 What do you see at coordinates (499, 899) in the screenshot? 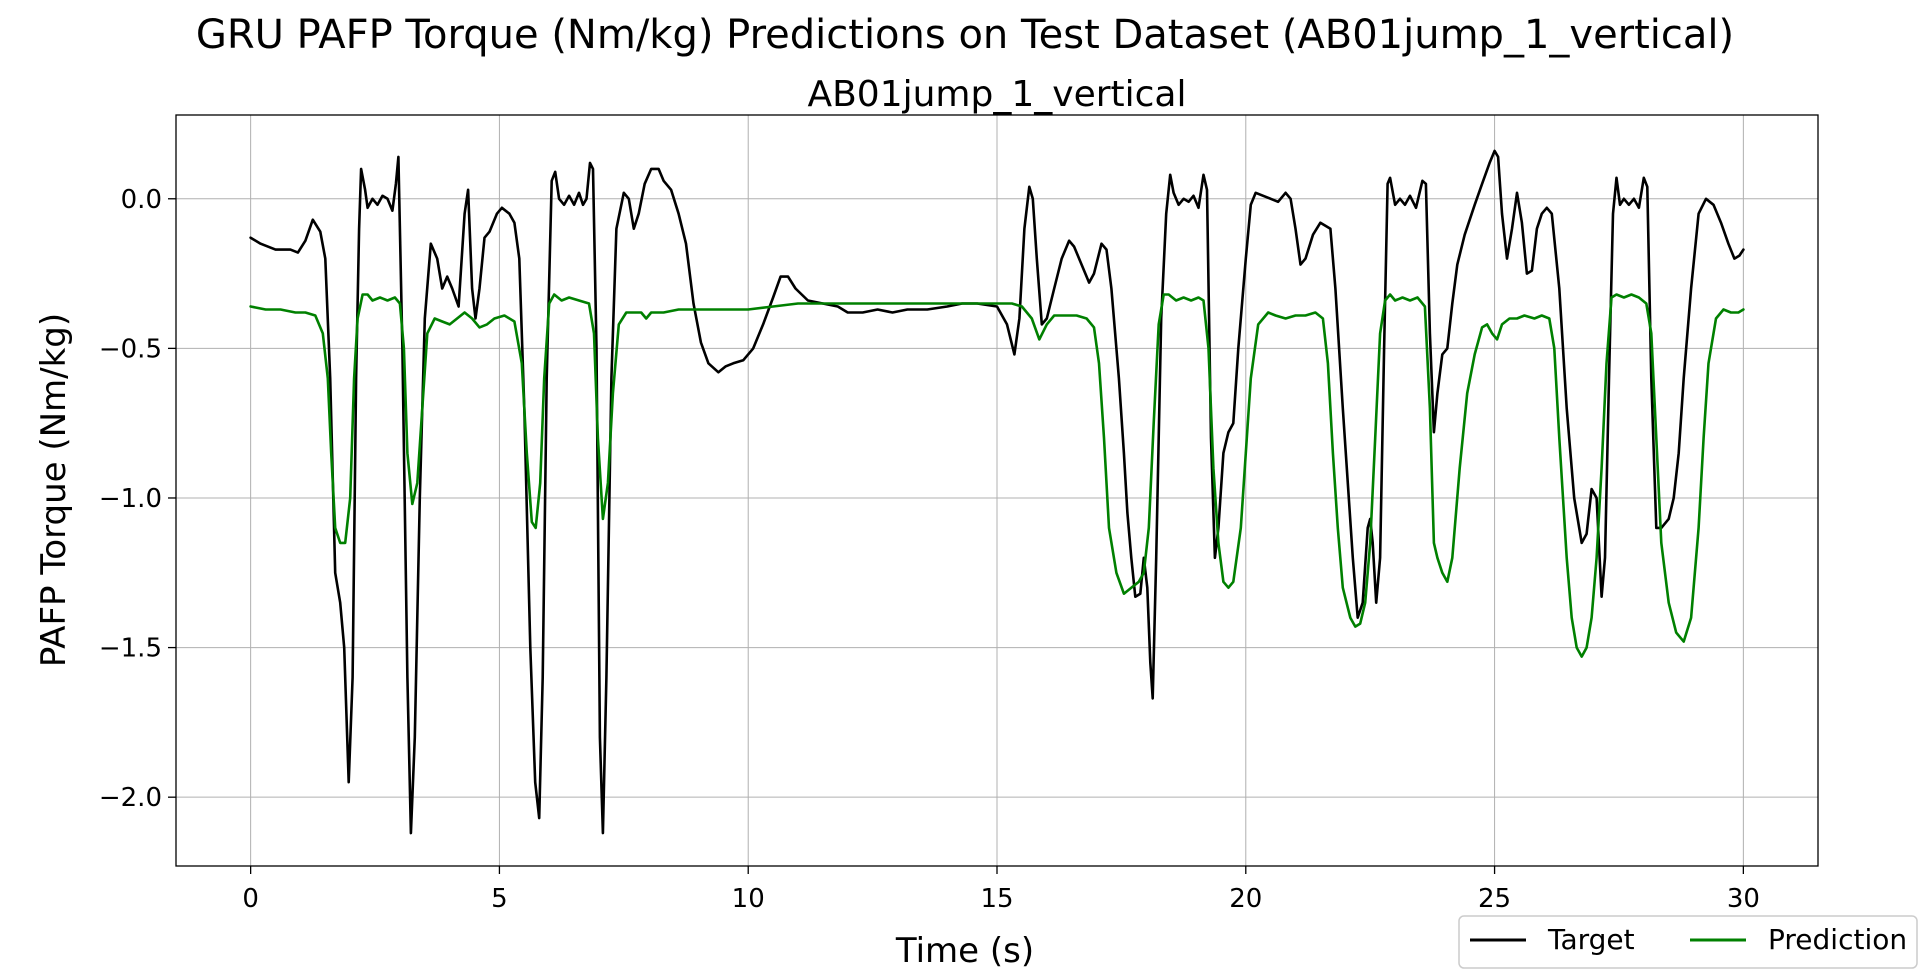
I see `x-tick-label: 5` at bounding box center [499, 899].